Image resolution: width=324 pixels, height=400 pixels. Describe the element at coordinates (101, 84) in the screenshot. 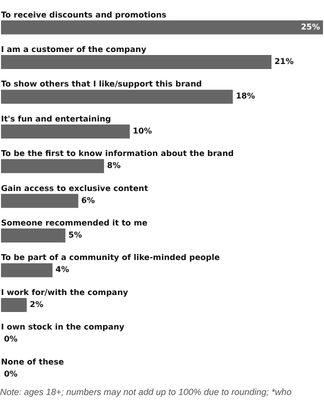

I see `y-tick-label: To show others that I like/support this brand` at that location.